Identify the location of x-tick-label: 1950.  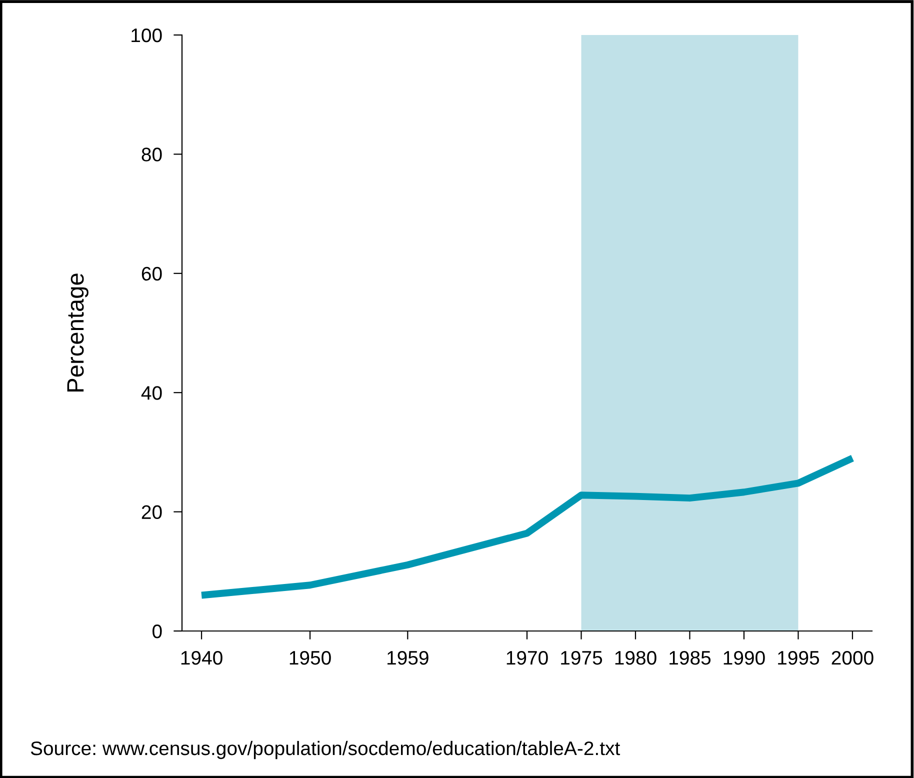
(310, 657).